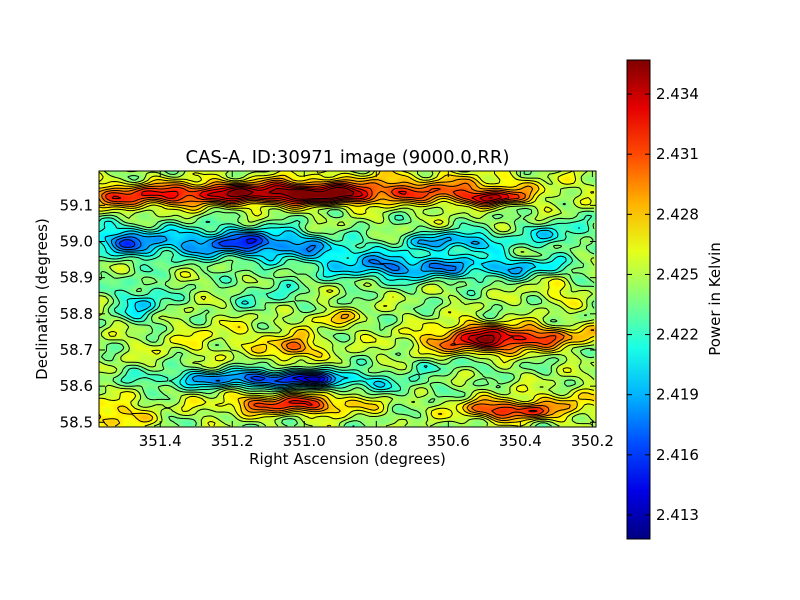 The width and height of the screenshot is (800, 600). Describe the element at coordinates (677, 94) in the screenshot. I see `colorbar-tick-label: 2.434` at that location.